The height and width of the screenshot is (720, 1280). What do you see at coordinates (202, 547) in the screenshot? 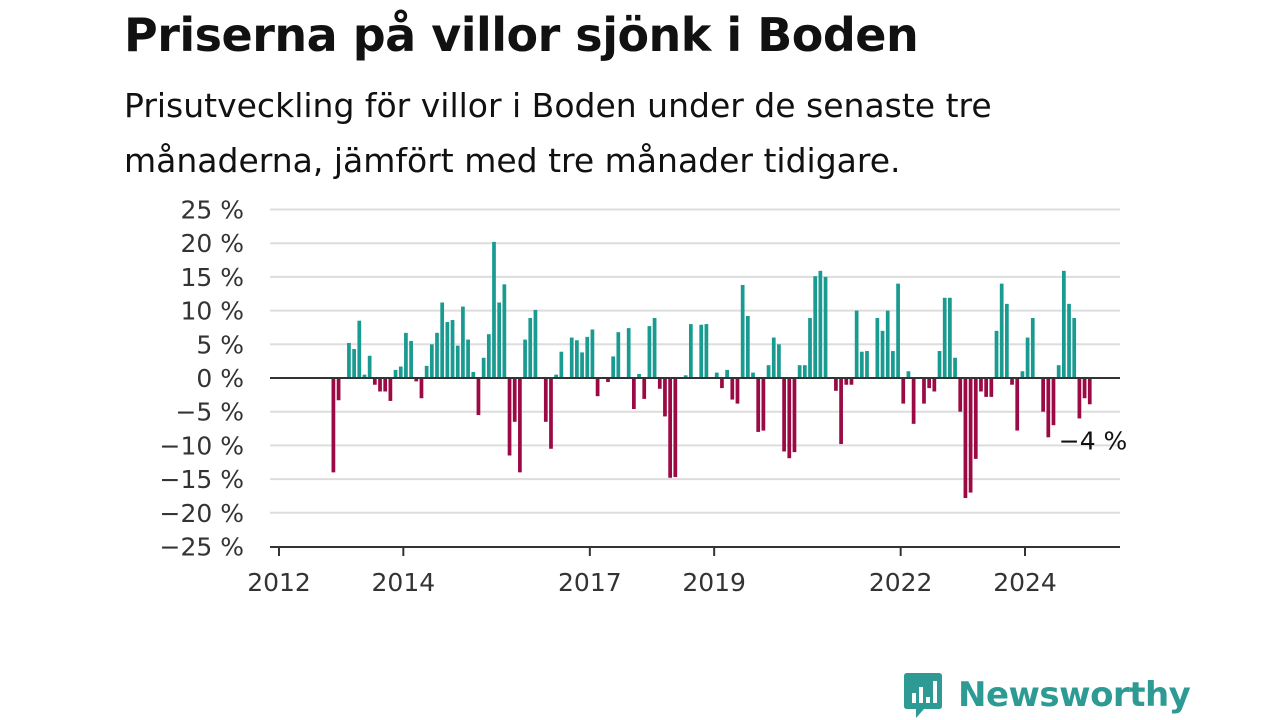
I see `y-tick-label: −25 %` at bounding box center [202, 547].